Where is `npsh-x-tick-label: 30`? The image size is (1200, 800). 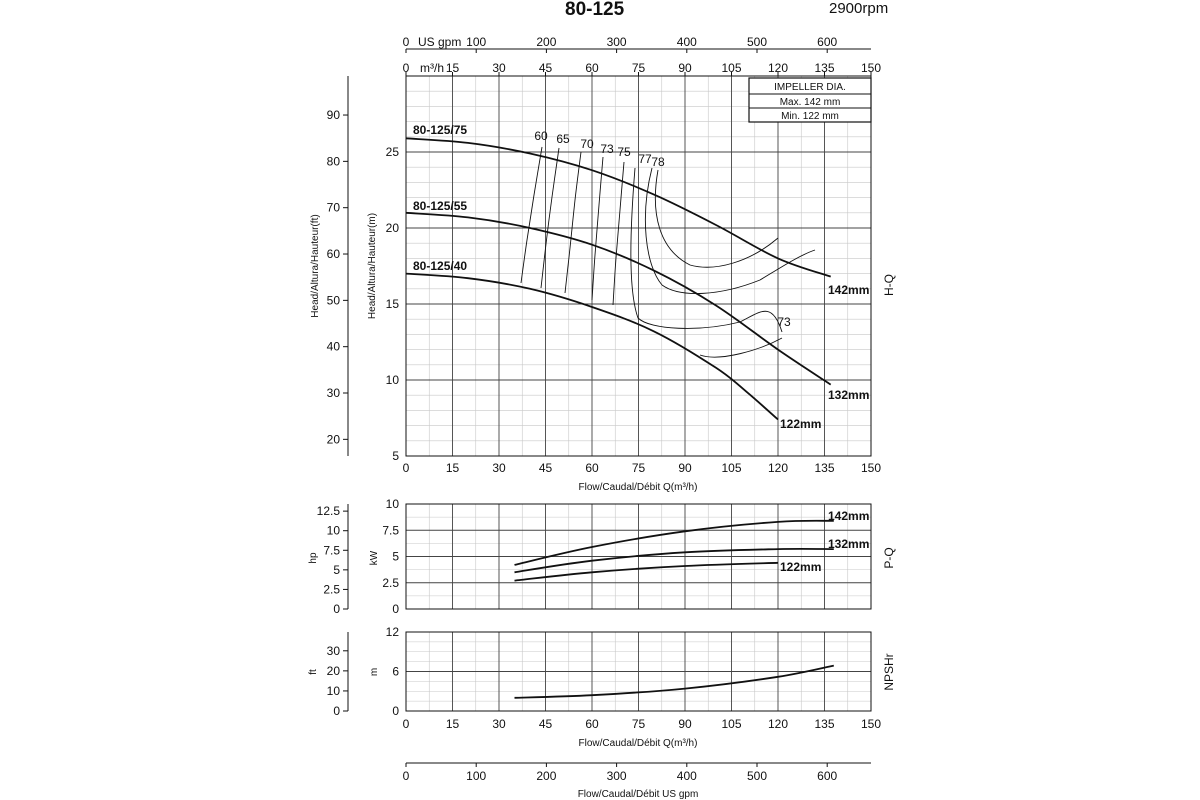
npsh-x-tick-label: 30 is located at coordinates (499, 724).